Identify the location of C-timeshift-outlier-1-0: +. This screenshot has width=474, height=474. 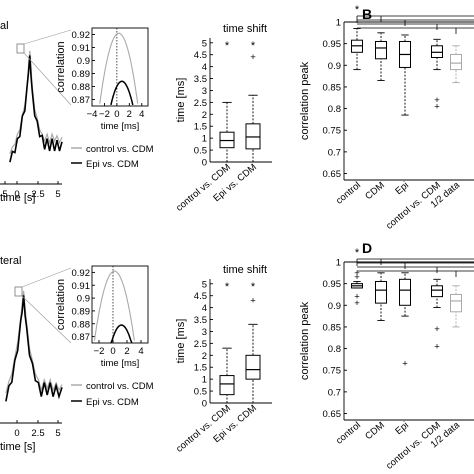
(253, 300).